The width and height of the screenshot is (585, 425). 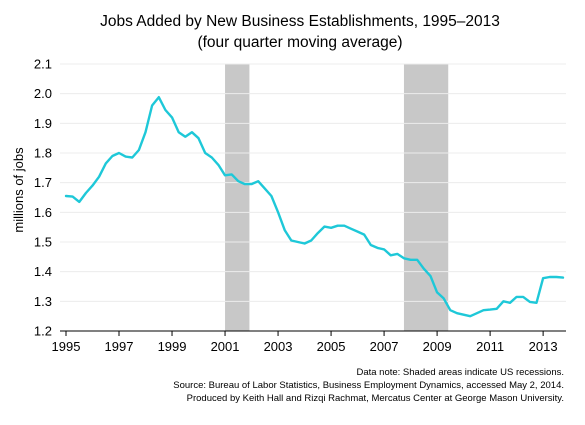 What do you see at coordinates (43, 198) in the screenshot?
I see `y-ticks-group: 1.2 1.3 1.4 1.5 1.6 1.7 1.8 1.9 2.0 2.1` at bounding box center [43, 198].